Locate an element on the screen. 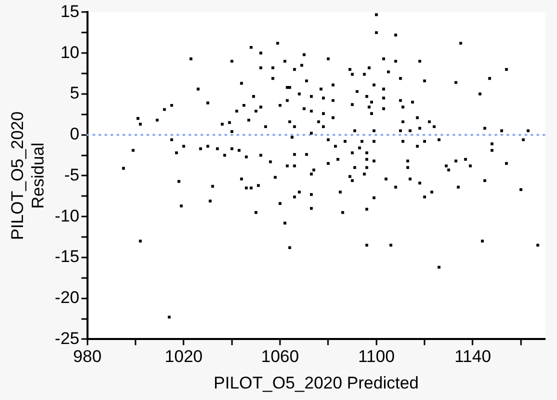 The image size is (557, 400). y-tick-label: 10 is located at coordinates (70, 52).